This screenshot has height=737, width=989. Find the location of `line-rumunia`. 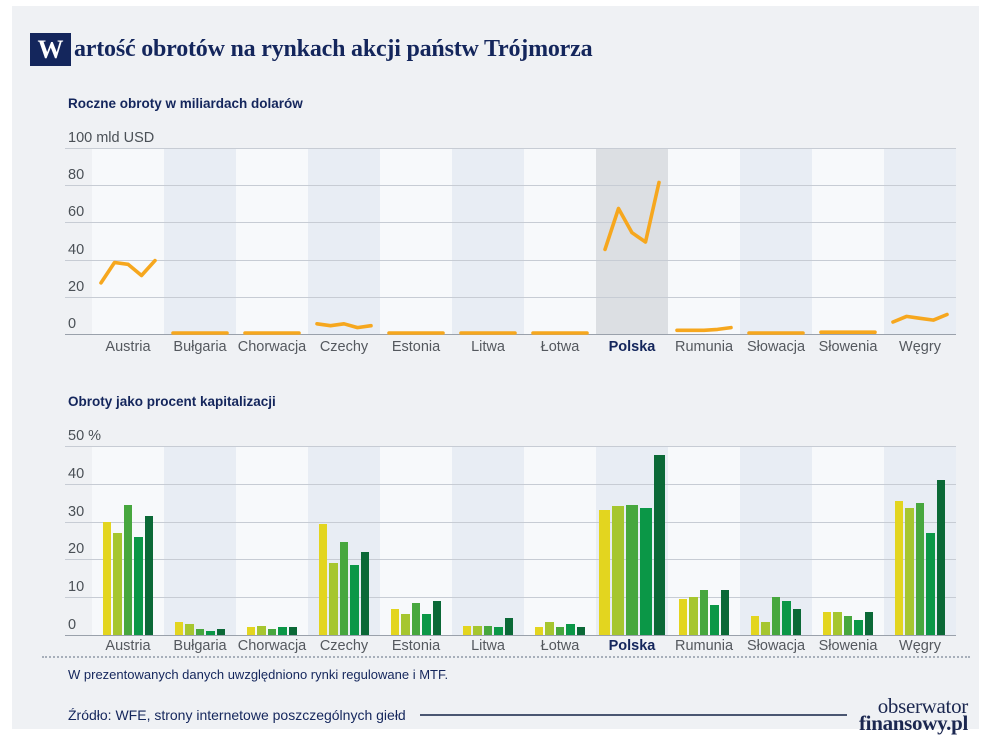

line-rumunia is located at coordinates (704, 329).